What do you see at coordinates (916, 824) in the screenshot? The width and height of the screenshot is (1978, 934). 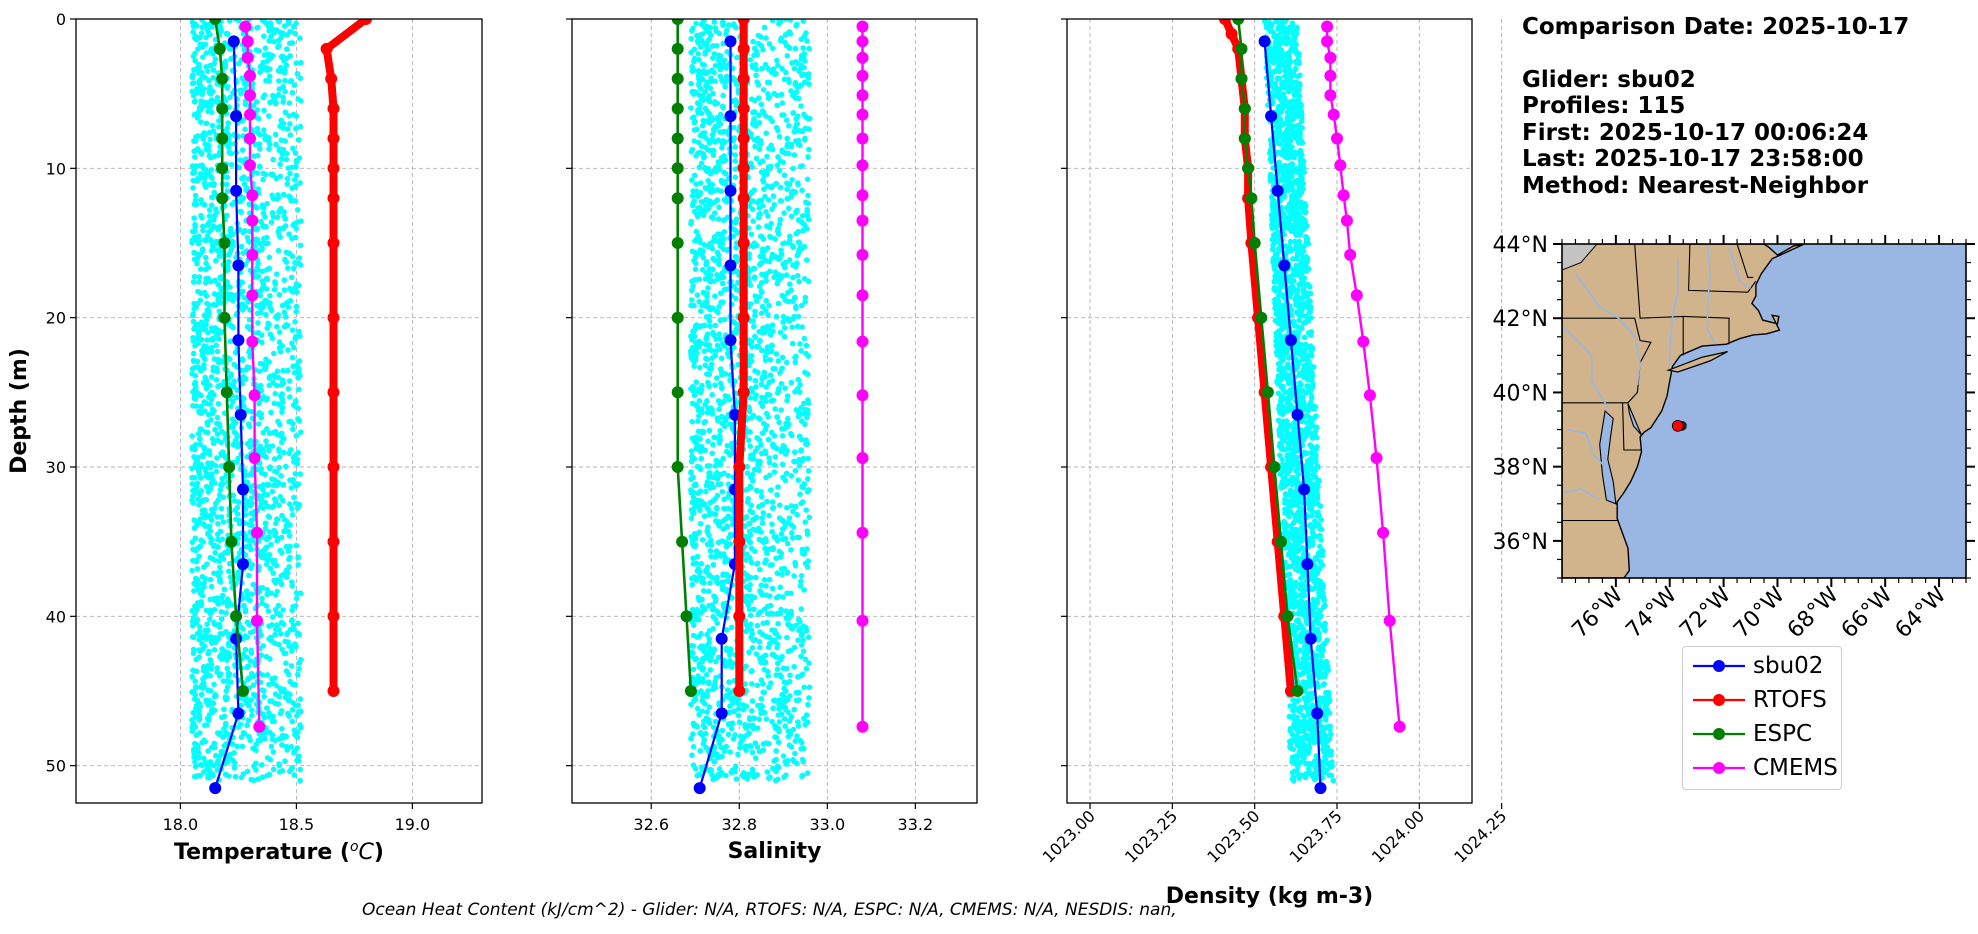 I see `xtick-label: 33.2` at bounding box center [916, 824].